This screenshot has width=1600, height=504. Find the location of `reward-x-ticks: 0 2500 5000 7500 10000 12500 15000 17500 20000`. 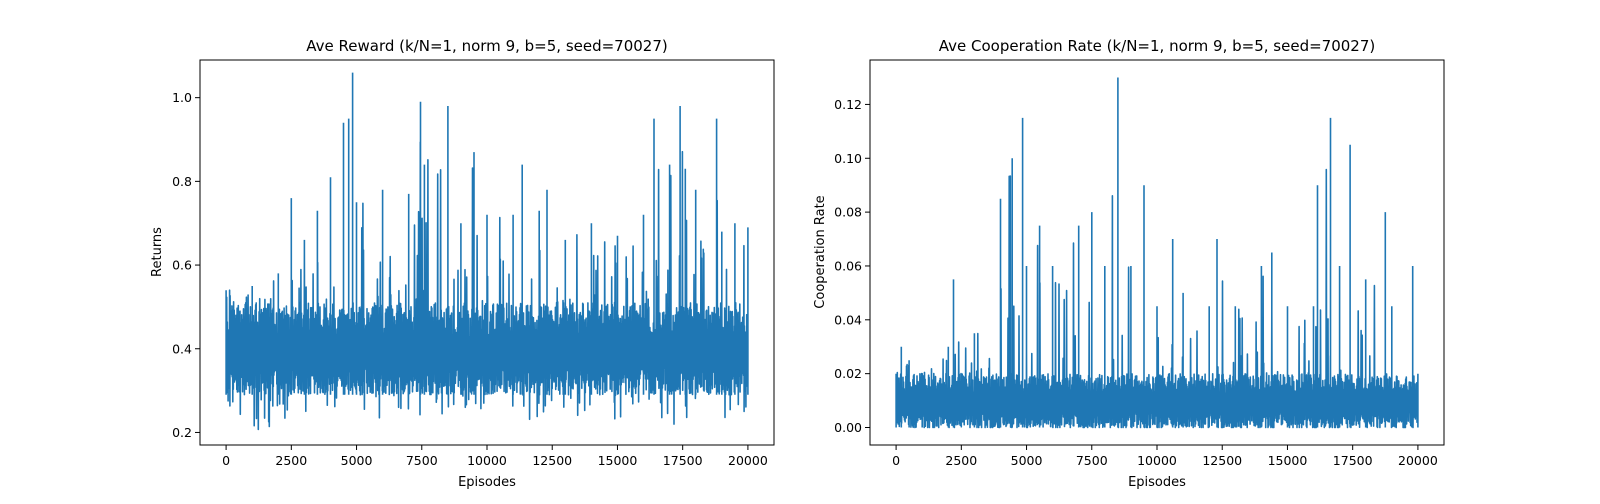

reward-x-ticks: 0 2500 5000 7500 10000 12500 15000 17500 20000 is located at coordinates (495, 456).